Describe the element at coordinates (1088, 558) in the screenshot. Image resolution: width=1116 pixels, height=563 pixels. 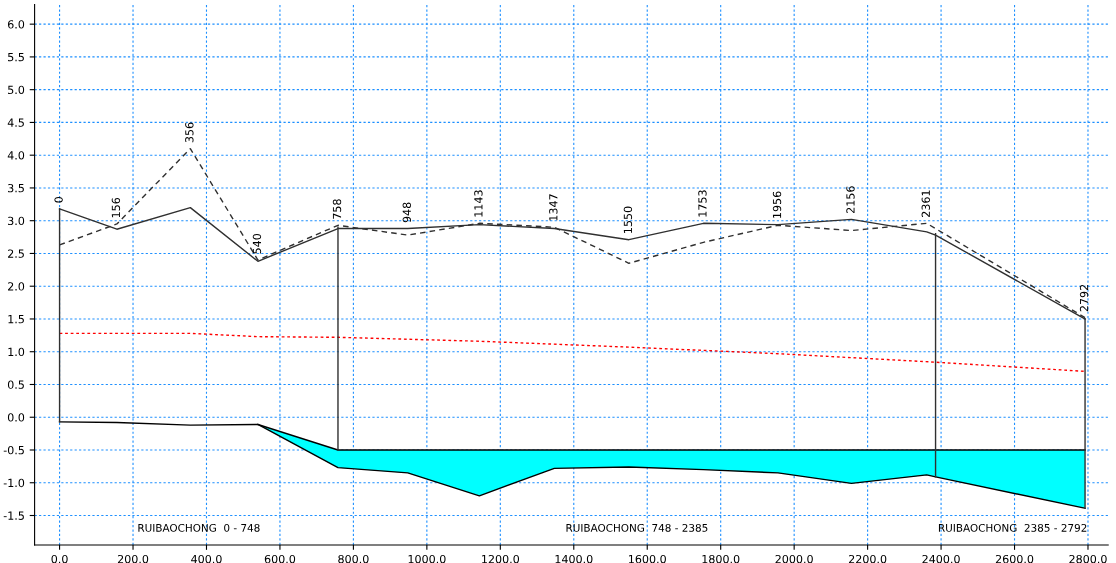
I see `x-tick-label: 2800.0` at that location.